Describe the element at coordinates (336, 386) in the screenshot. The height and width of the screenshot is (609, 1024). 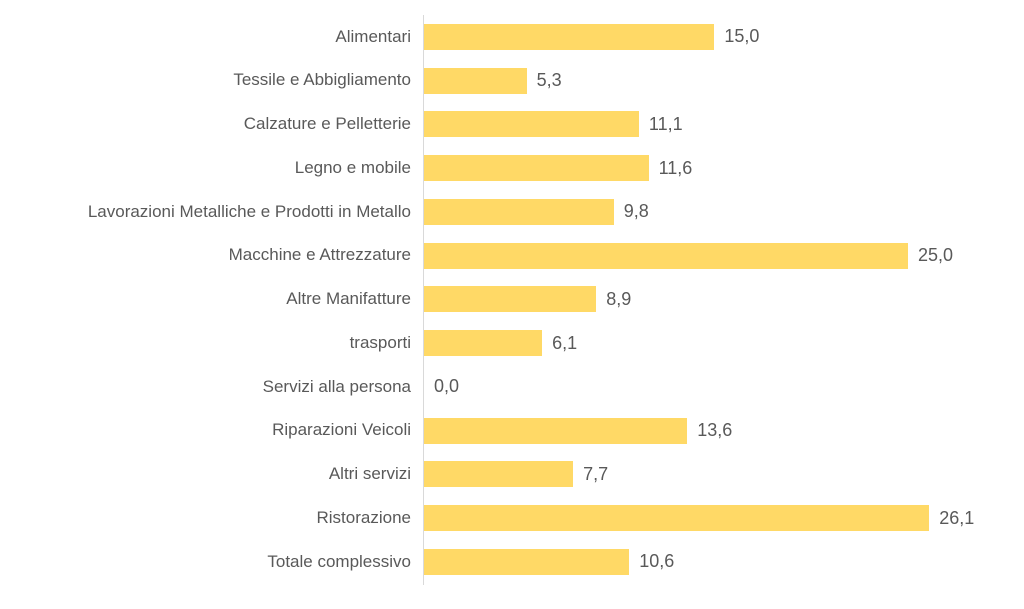
I see `category-label: Servizi alla persona` at that location.